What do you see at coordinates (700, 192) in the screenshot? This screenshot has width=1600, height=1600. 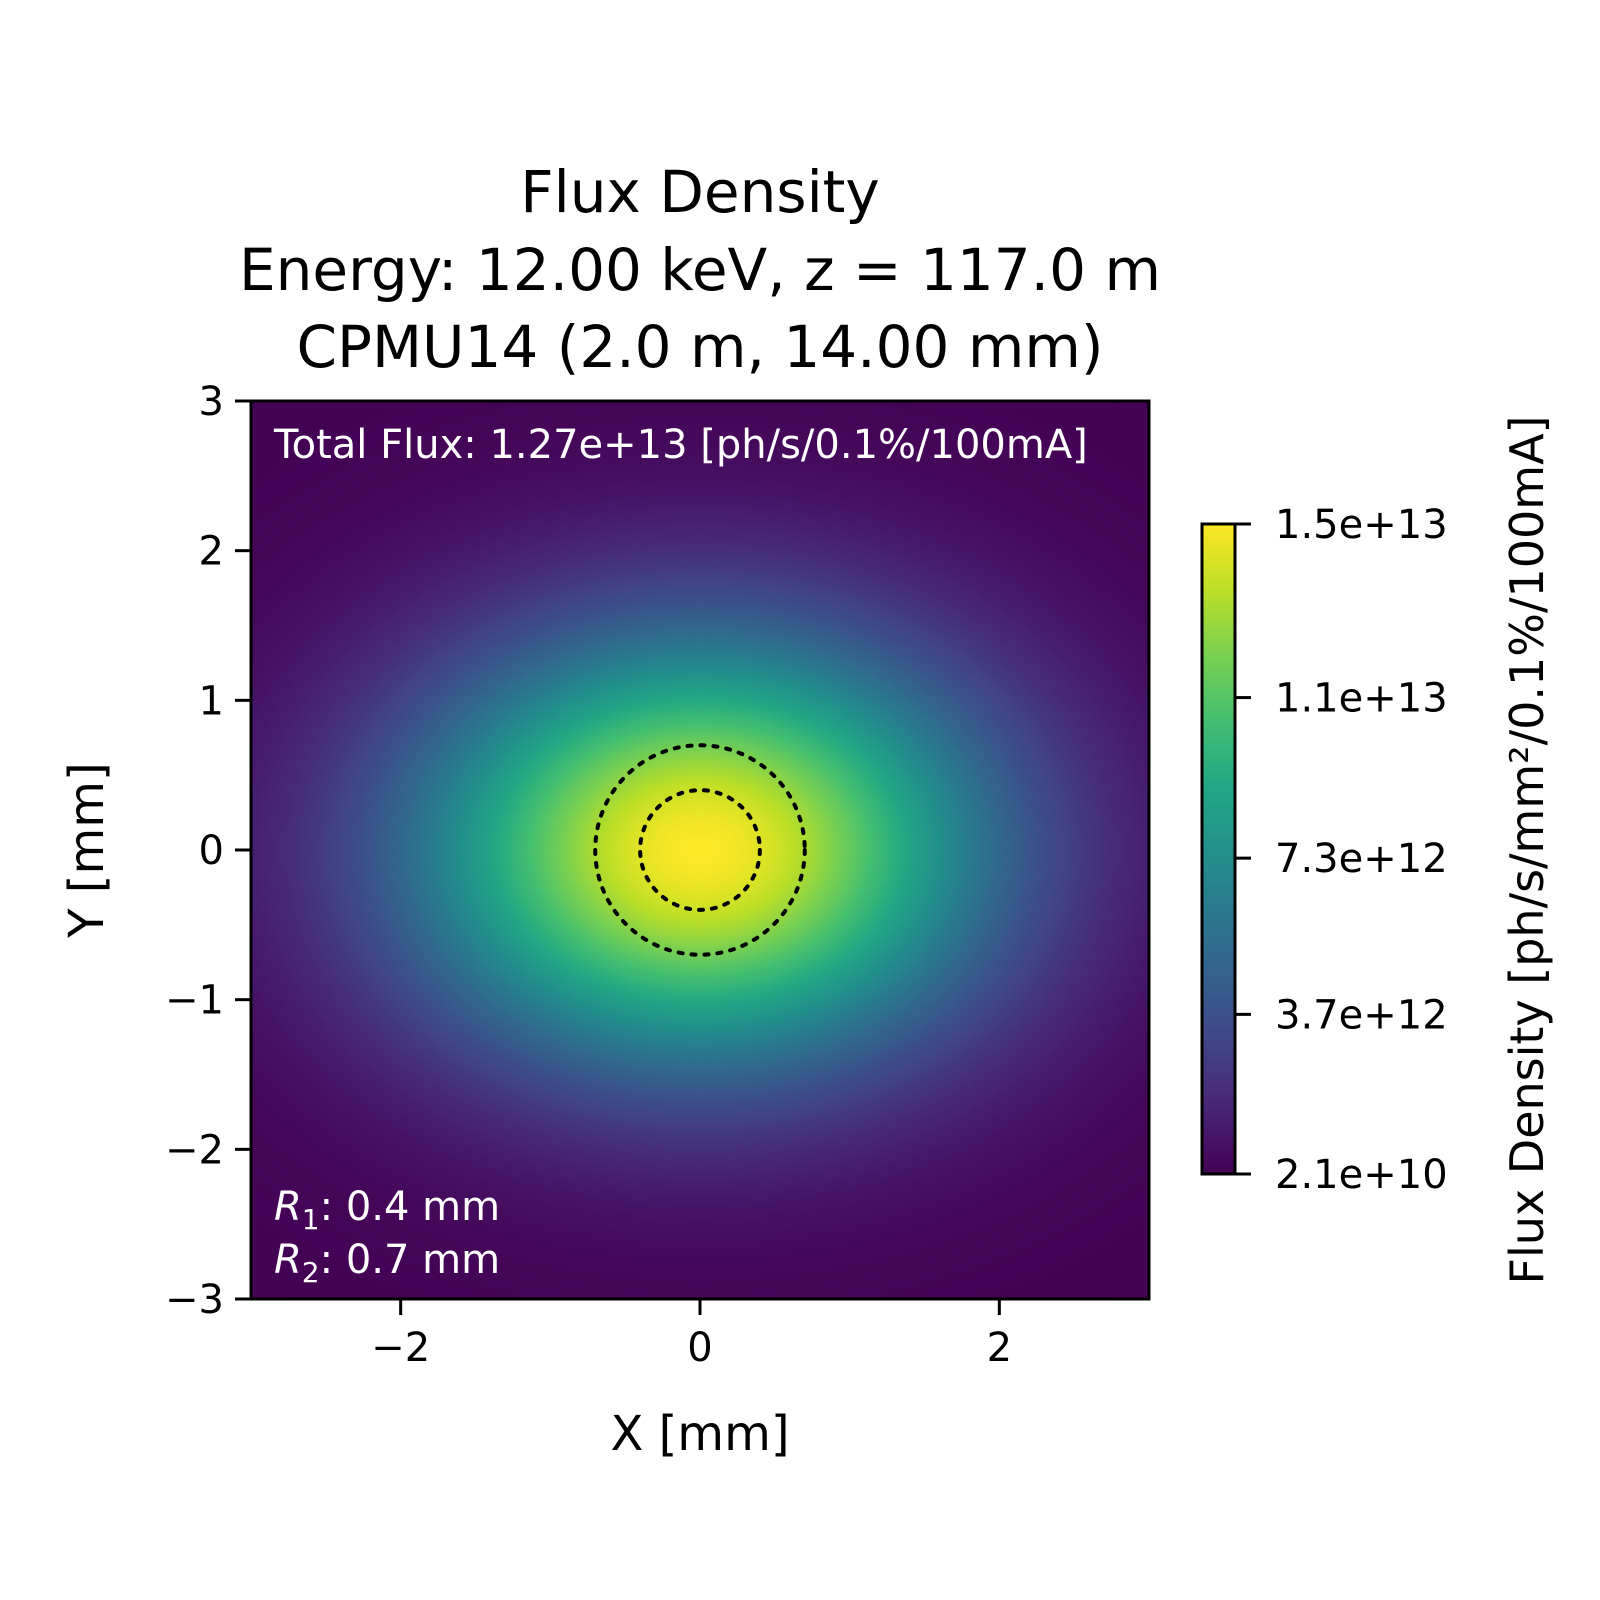 I see `chart-title-line-1: Flux Density` at bounding box center [700, 192].